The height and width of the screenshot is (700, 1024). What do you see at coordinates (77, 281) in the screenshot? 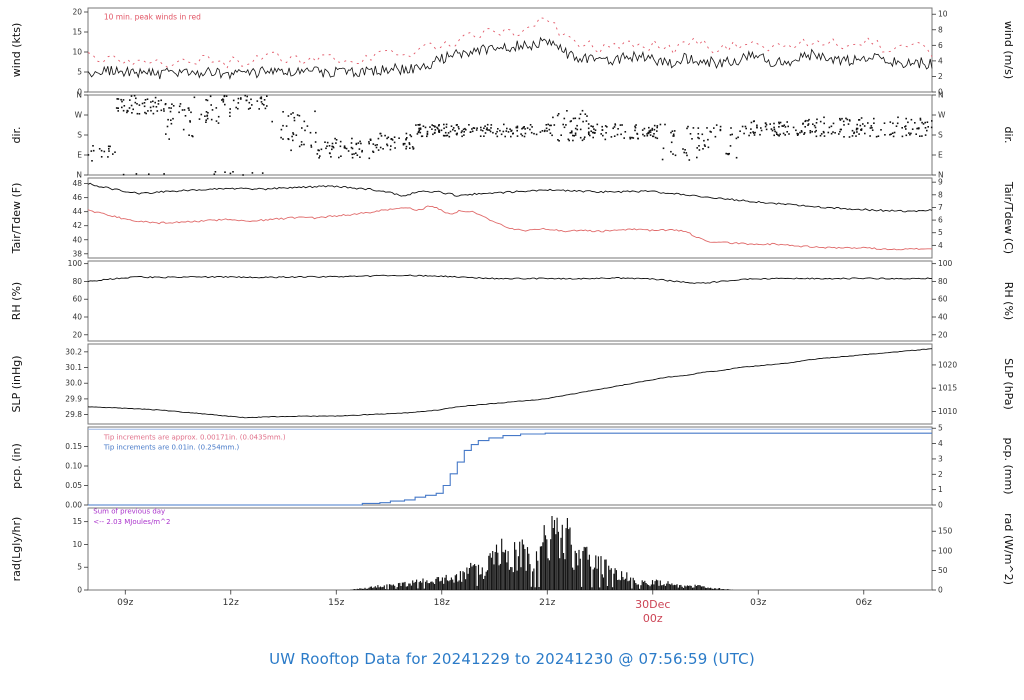
I see `y-tick-left-rh: 80` at bounding box center [77, 281].